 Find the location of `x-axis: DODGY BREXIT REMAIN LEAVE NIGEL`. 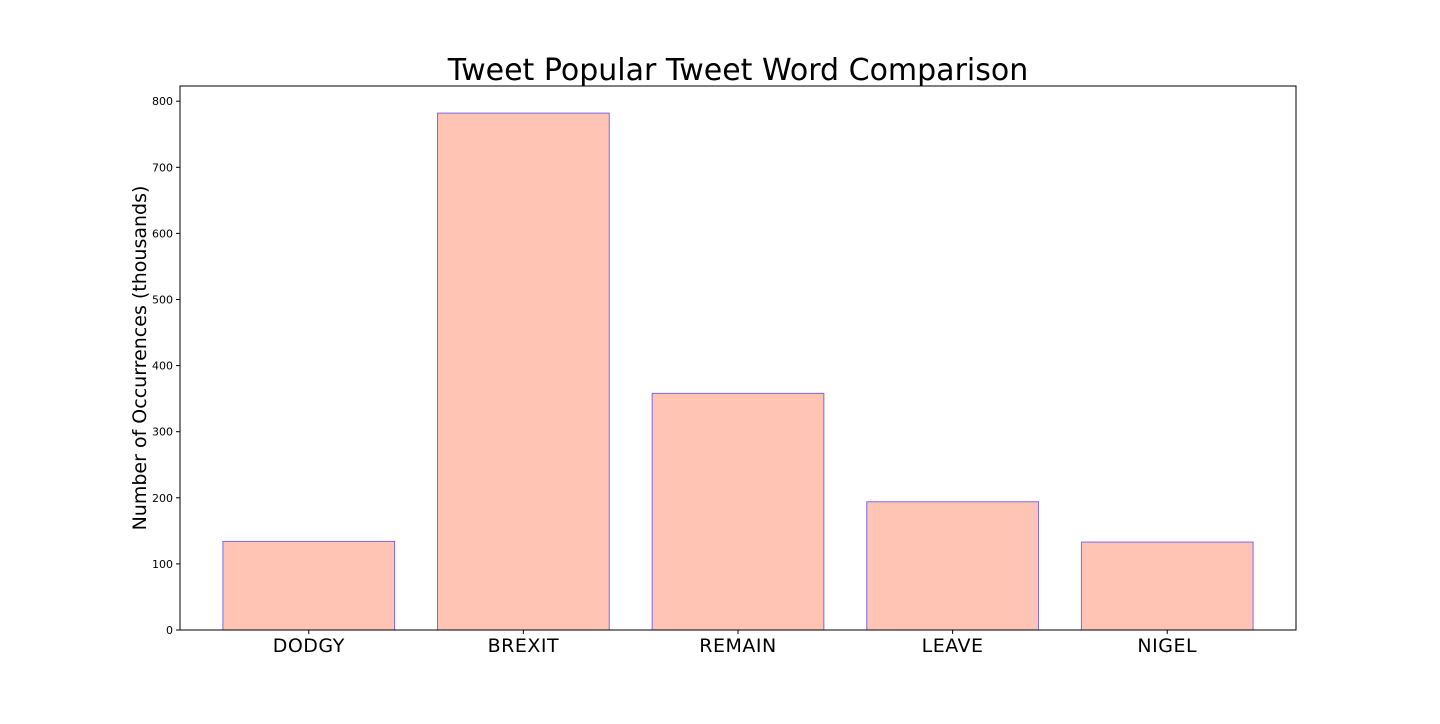

x-axis: DODGY BREXIT REMAIN LEAVE NIGEL is located at coordinates (735, 643).